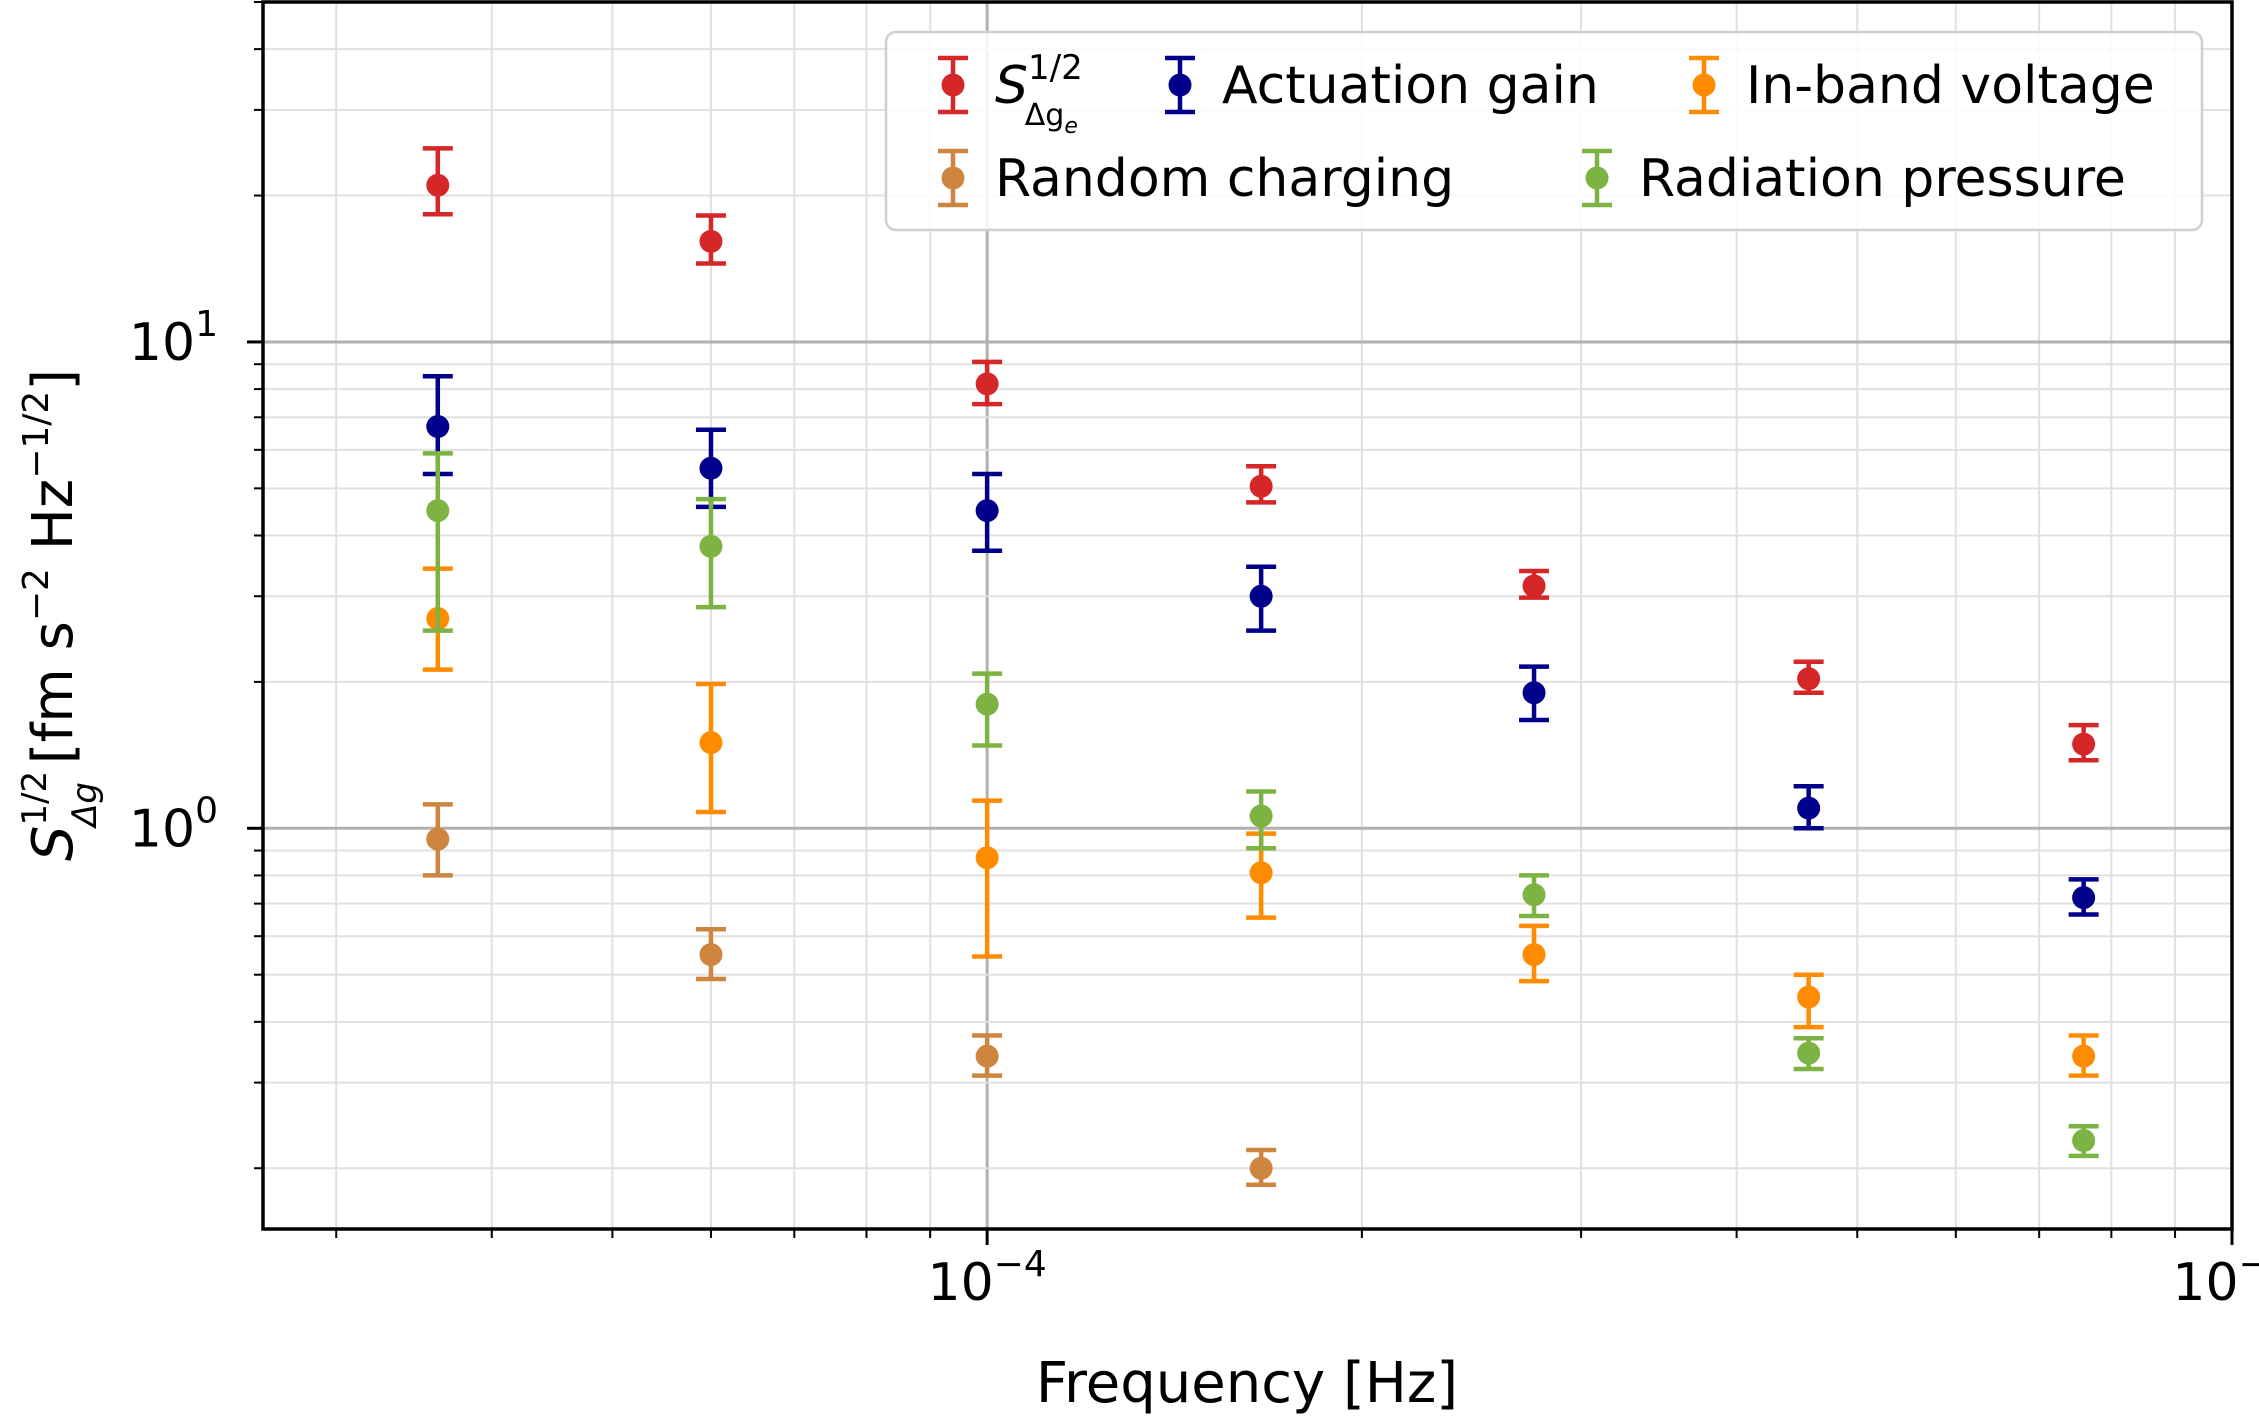  I want to click on legend-entry: Actuation gain, so click(1382, 85).